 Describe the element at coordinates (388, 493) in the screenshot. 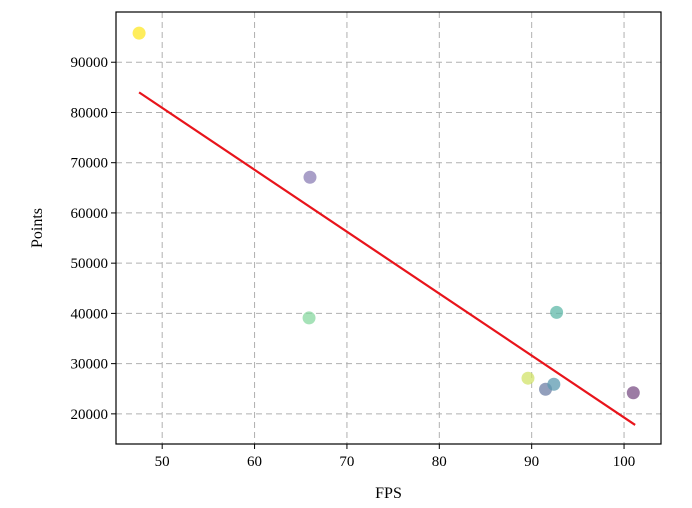

I see `x-axis-label: FPS` at that location.